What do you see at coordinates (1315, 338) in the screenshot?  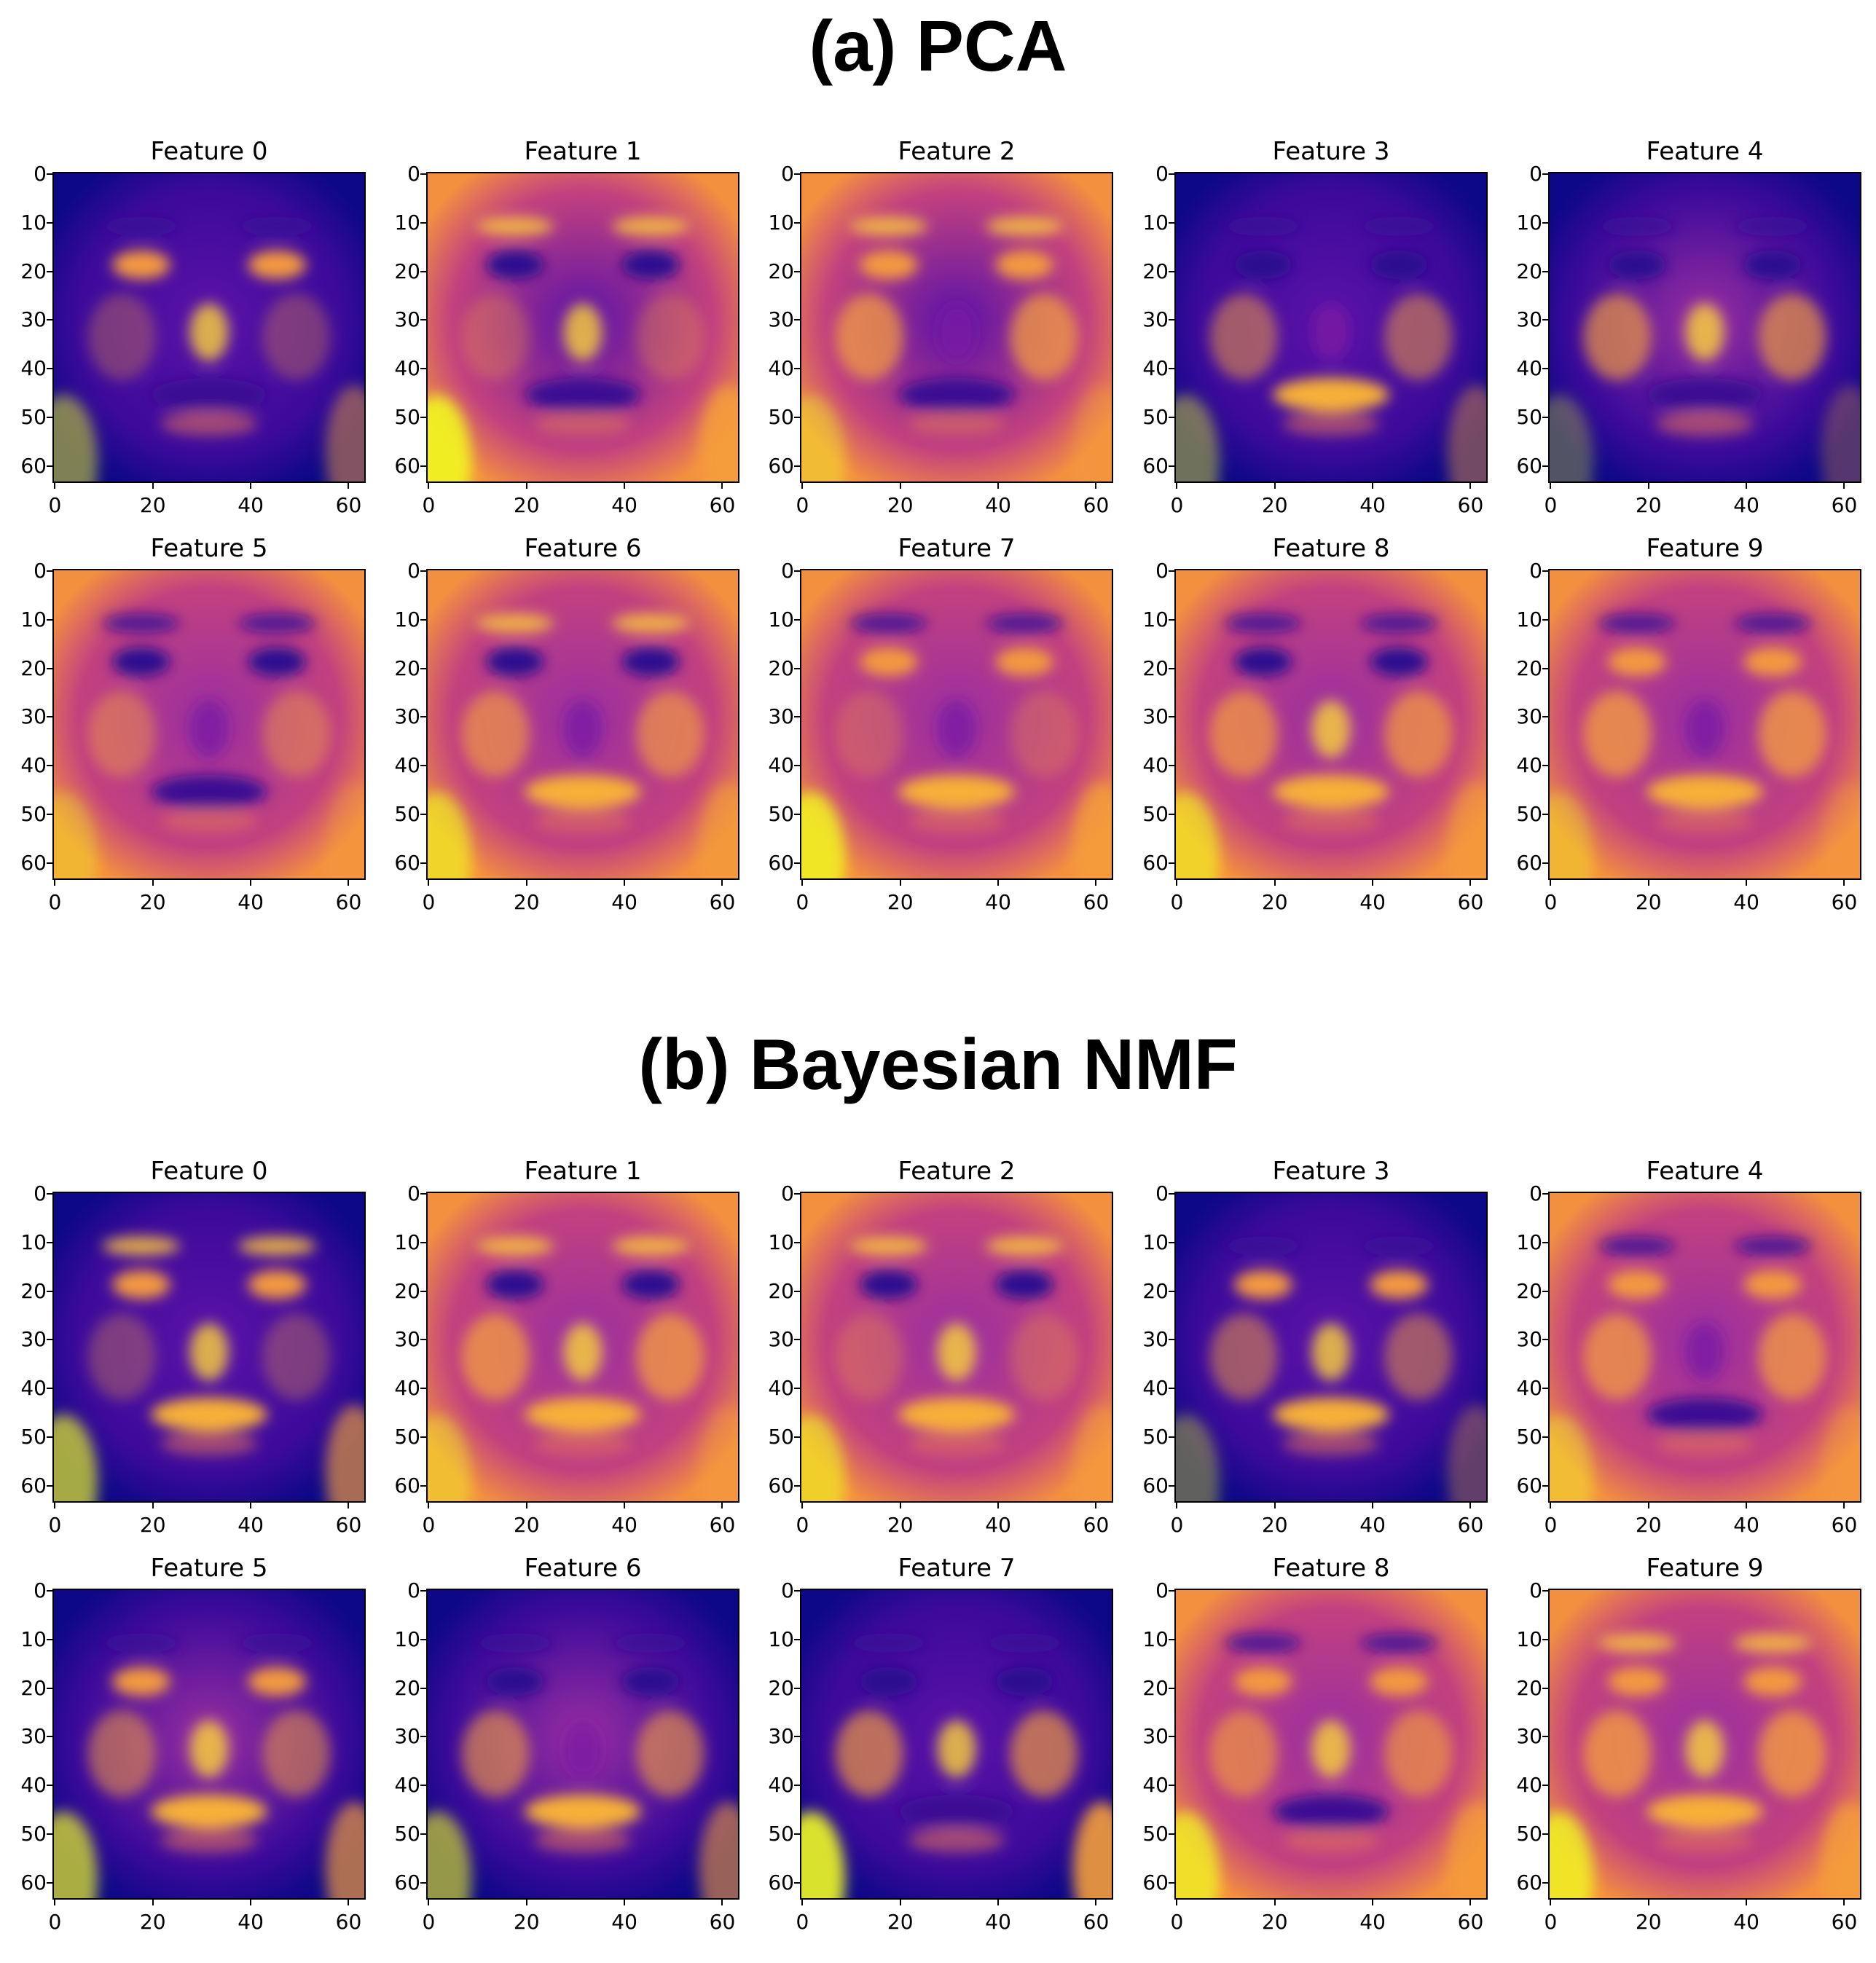 I see `feature-panel: Feature 3 0 10 20 30 40 50 60 0 20 40 60` at bounding box center [1315, 338].